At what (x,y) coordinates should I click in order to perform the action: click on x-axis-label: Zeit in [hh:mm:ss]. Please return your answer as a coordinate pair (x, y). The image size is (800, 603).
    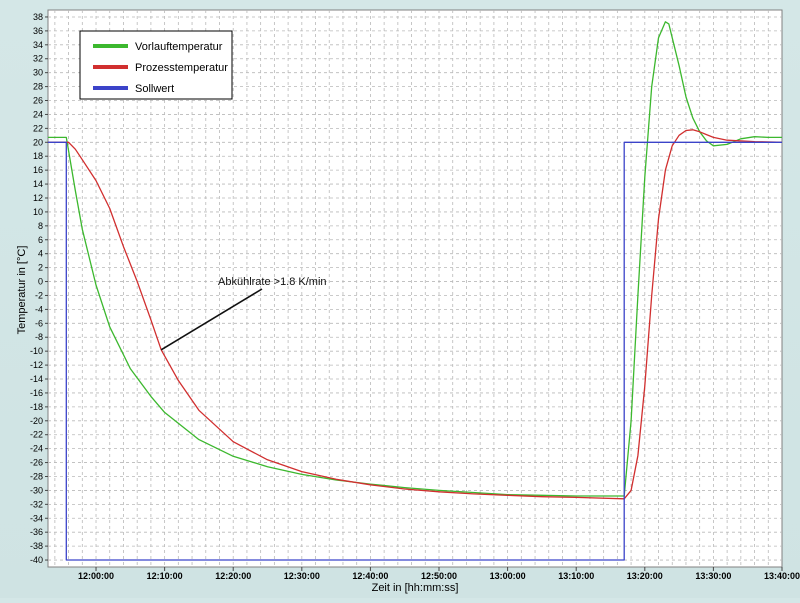
    Looking at the image, I should click on (415, 588).